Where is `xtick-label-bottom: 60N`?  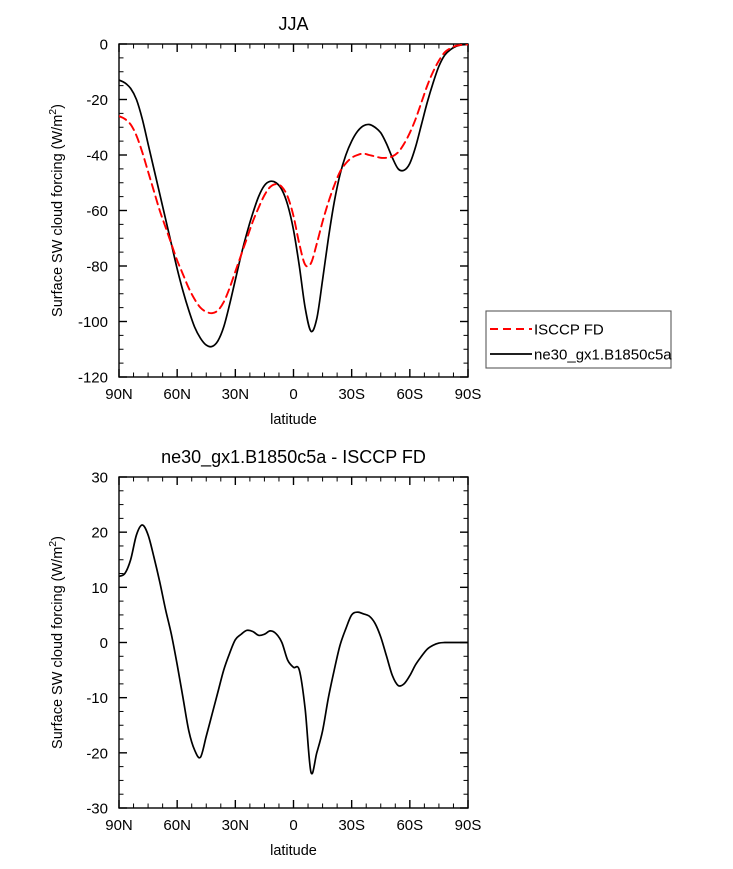
xtick-label-bottom: 60N is located at coordinates (177, 825).